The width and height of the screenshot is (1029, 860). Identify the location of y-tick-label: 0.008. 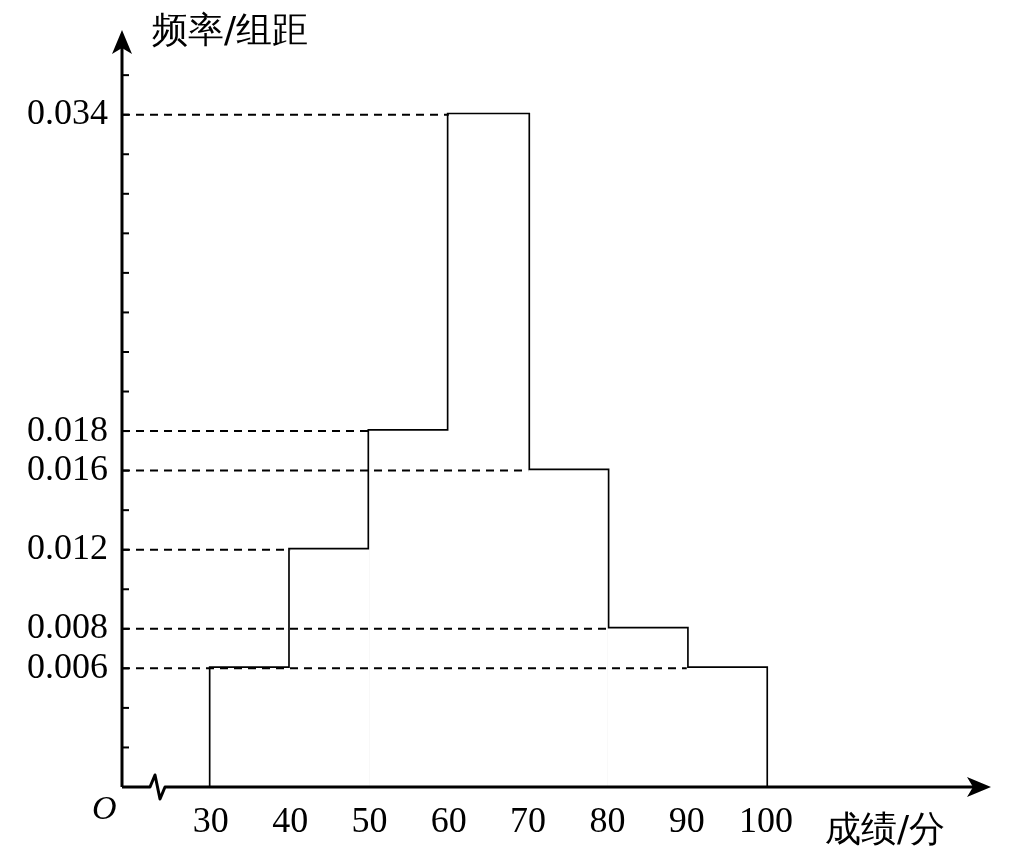
(67, 626).